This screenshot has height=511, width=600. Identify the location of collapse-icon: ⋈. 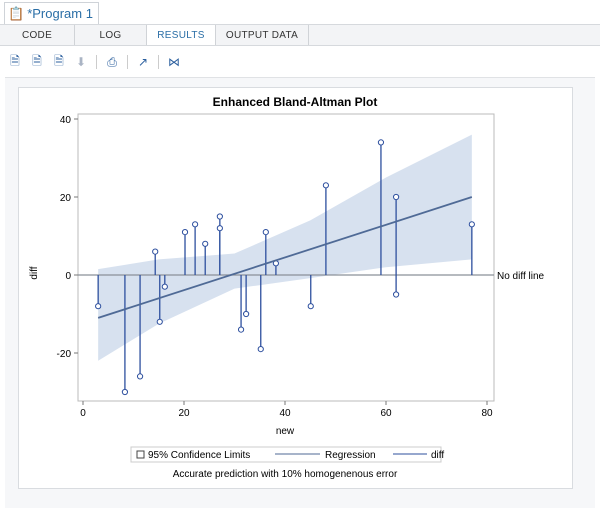
(174, 62).